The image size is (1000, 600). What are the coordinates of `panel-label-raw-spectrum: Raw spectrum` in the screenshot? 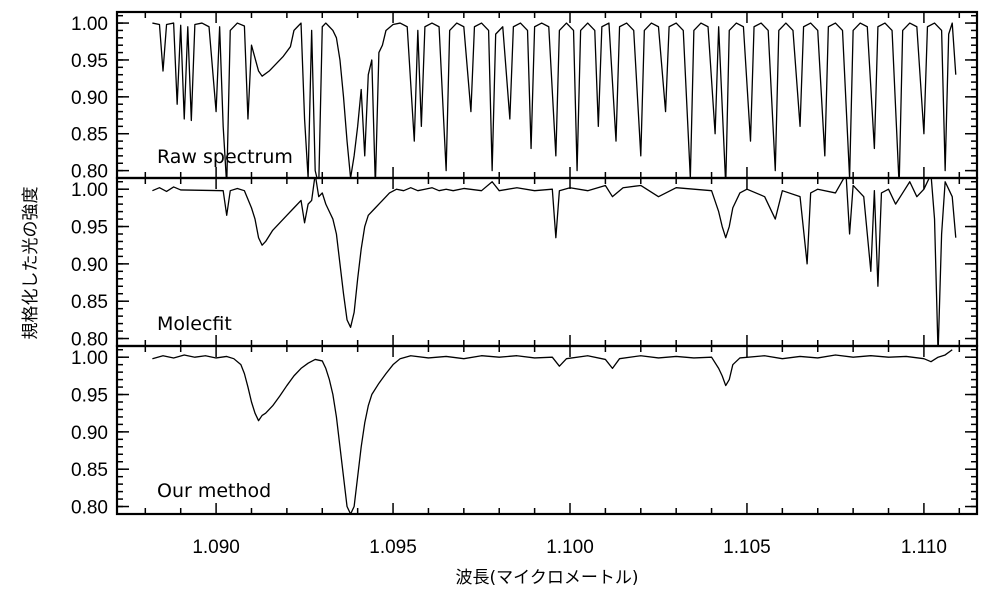 It's located at (225, 157).